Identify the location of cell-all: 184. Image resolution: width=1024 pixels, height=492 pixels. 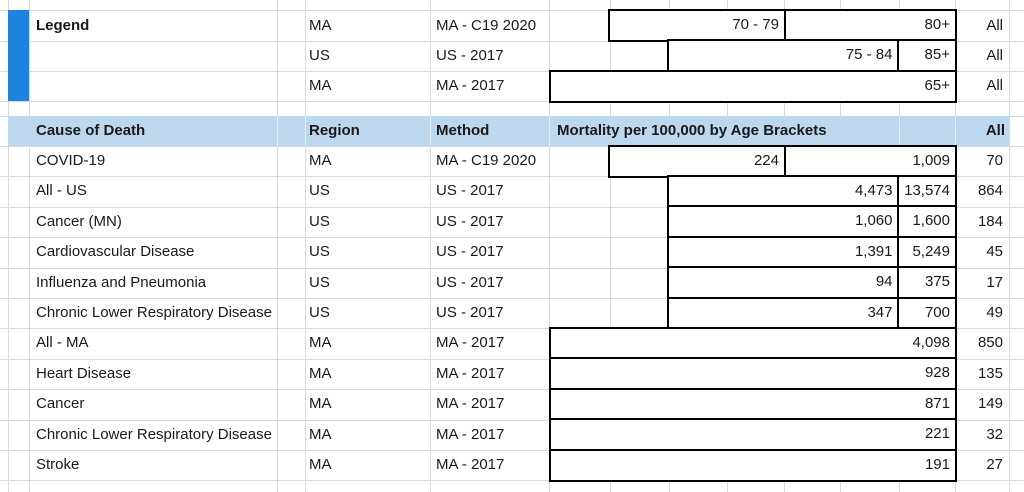
(990, 221).